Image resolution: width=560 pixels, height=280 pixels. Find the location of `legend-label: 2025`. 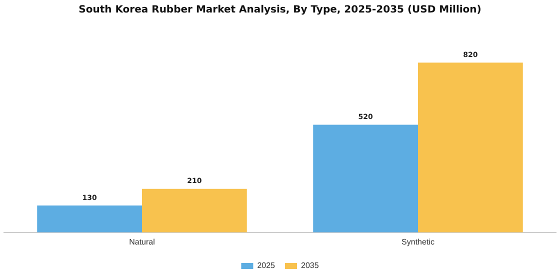

legend-label: 2025 is located at coordinates (266, 265).